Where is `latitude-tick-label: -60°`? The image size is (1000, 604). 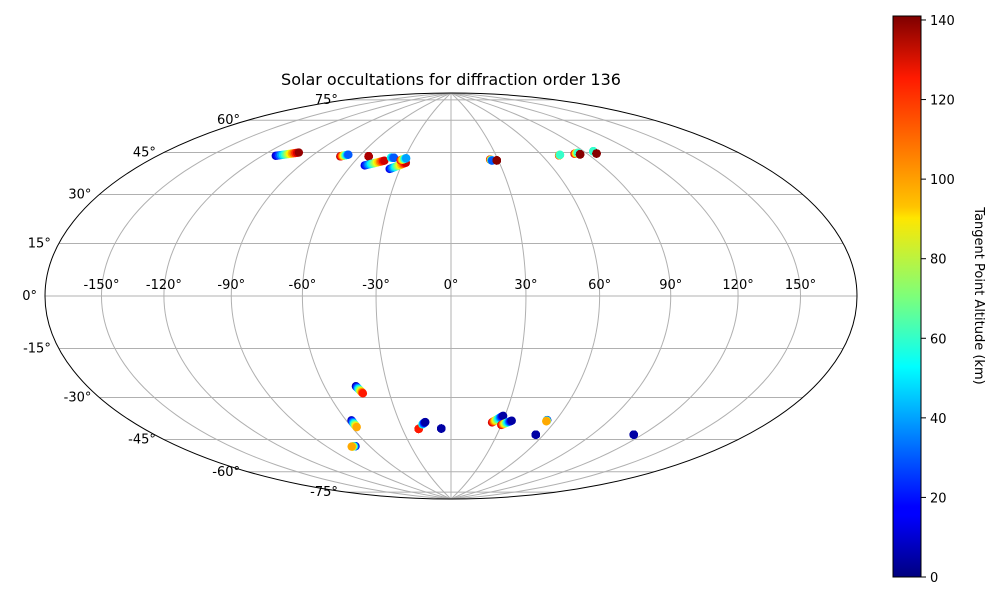
latitude-tick-label: -60° is located at coordinates (226, 472).